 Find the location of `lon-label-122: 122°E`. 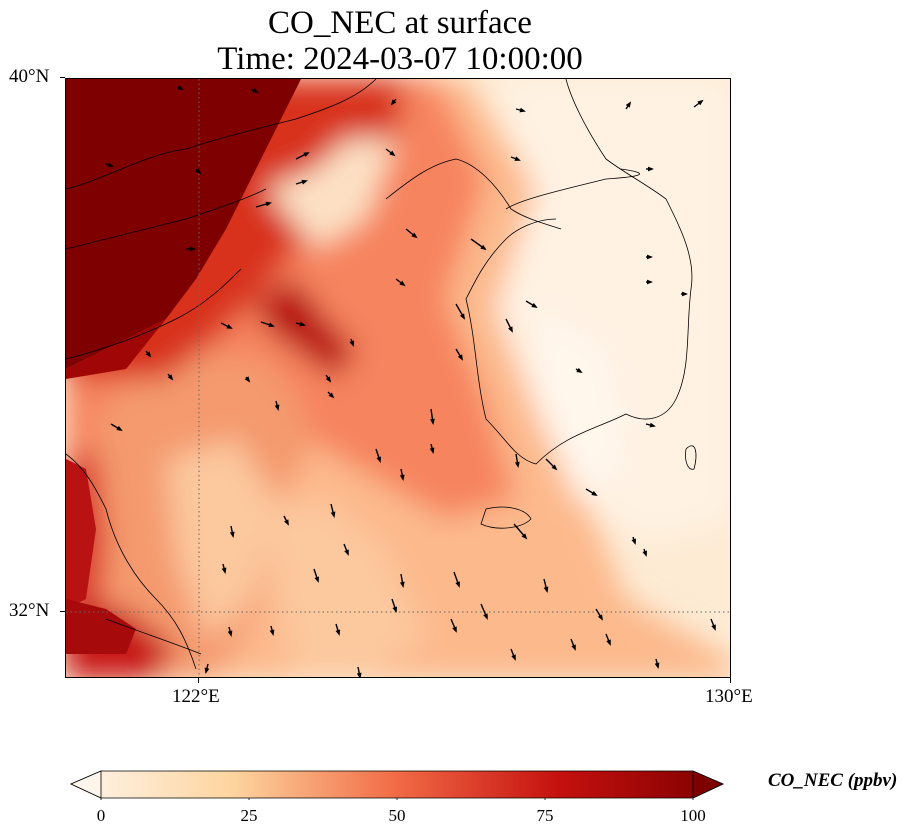

lon-label-122: 122°E is located at coordinates (196, 696).